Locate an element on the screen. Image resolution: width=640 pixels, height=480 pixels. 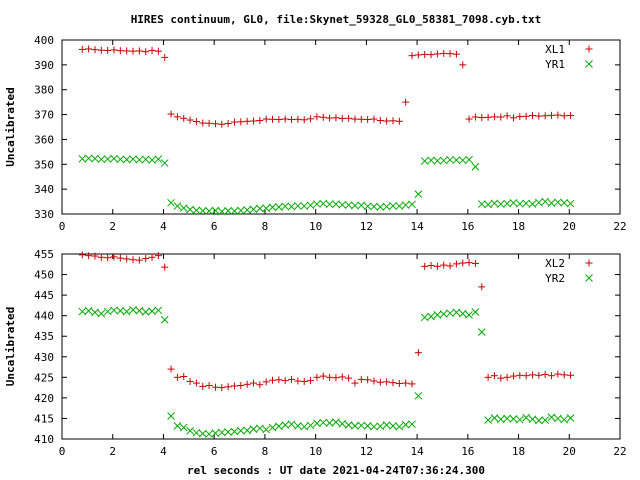
legend-marker is located at coordinates (589, 278).